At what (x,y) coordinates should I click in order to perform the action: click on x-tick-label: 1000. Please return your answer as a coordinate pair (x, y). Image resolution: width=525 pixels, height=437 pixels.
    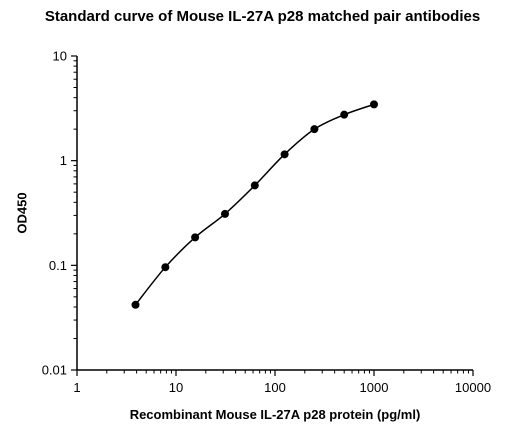
    Looking at the image, I should click on (374, 387).